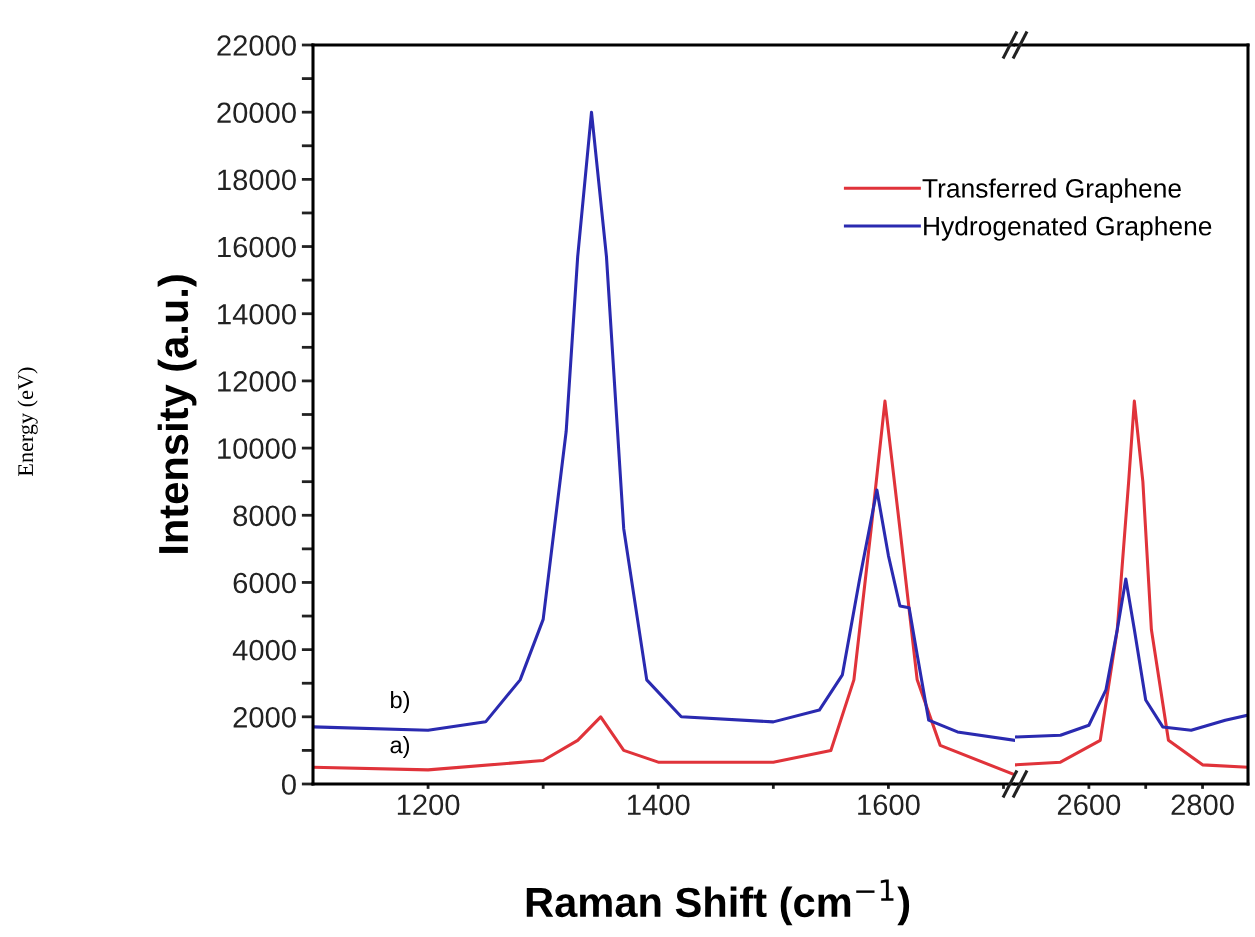 The height and width of the screenshot is (937, 1255). I want to click on y-tick-label: 4000, so click(264, 650).